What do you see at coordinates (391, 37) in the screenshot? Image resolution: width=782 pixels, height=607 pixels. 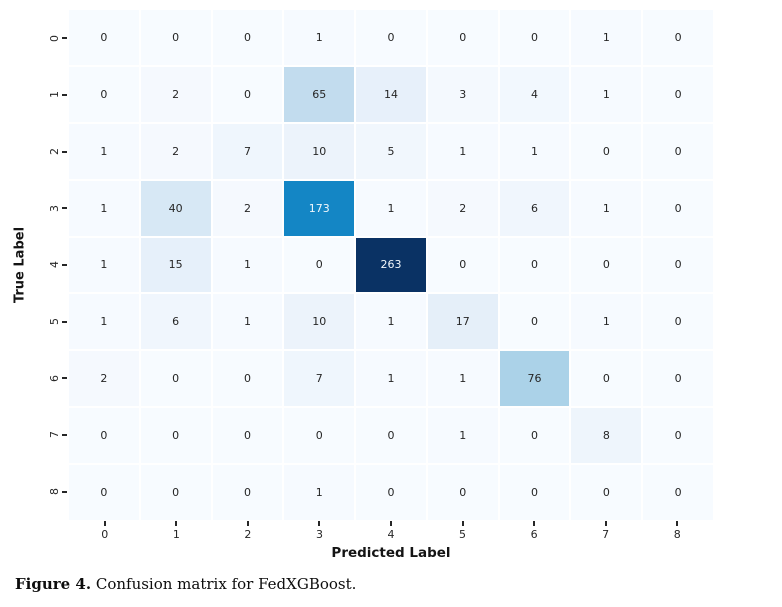 I see `heatmap-cell-r0c4: 0` at bounding box center [391, 37].